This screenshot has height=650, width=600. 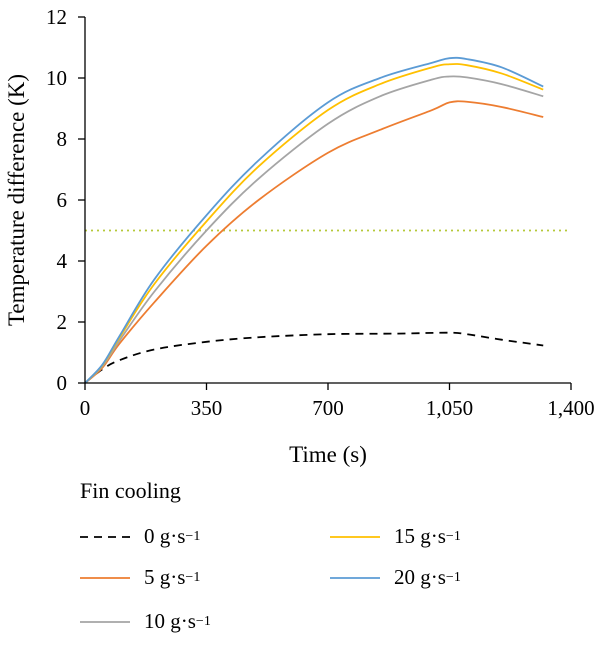 I want to click on y-tick-label: 10, so click(x=56, y=78).